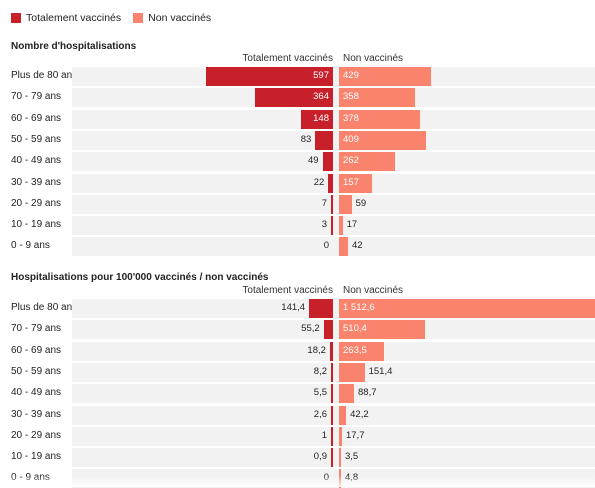 The height and width of the screenshot is (488, 595). I want to click on value-label-unvaccinated: 378, so click(351, 118).